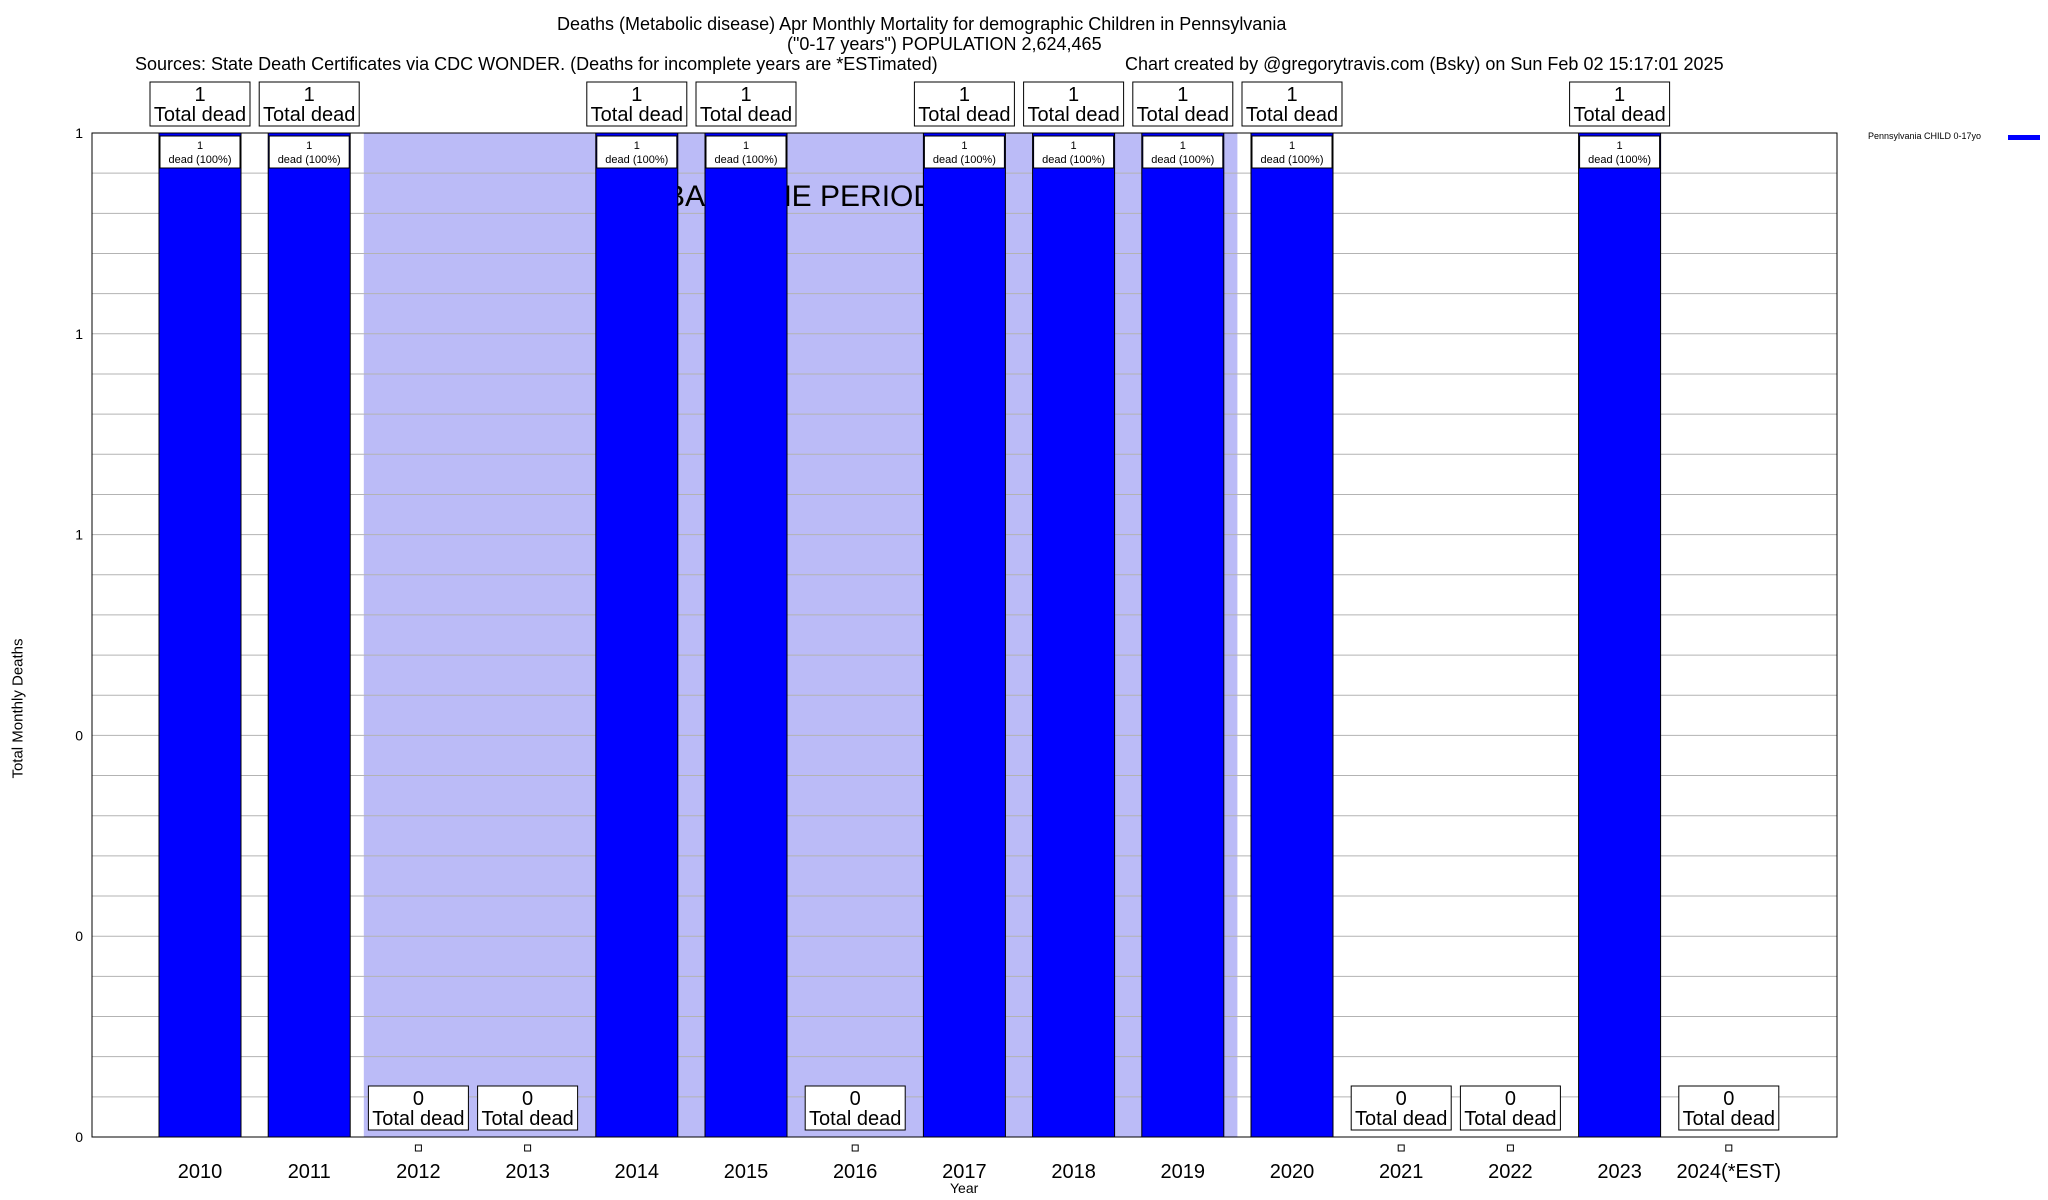 The image size is (2048, 1200). I want to click on x-tick-label: 2021, so click(1401, 1172).